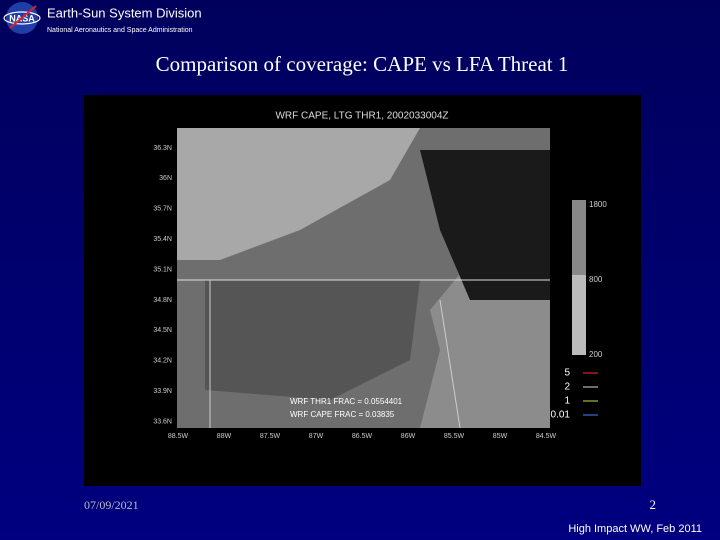 The width and height of the screenshot is (720, 540). Describe the element at coordinates (162, 209) in the screenshot. I see `lat-label: 35.7N` at that location.